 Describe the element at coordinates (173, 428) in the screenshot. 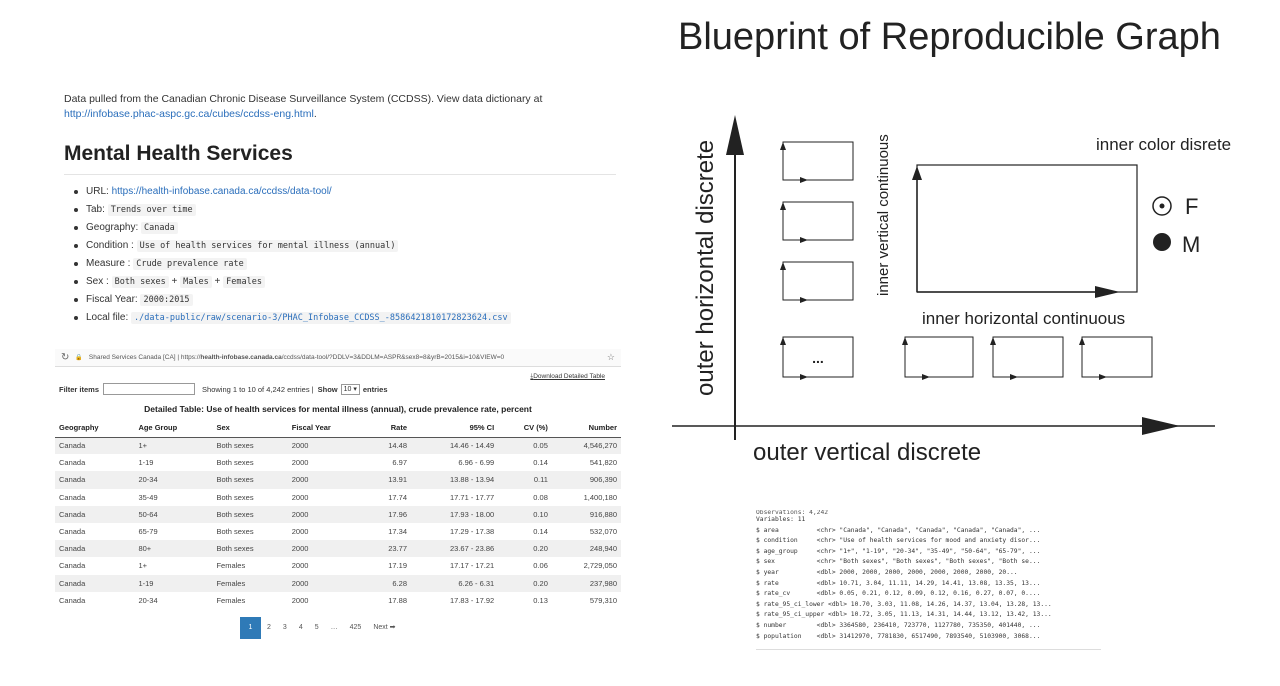

I see `column-header: Age Group` at that location.